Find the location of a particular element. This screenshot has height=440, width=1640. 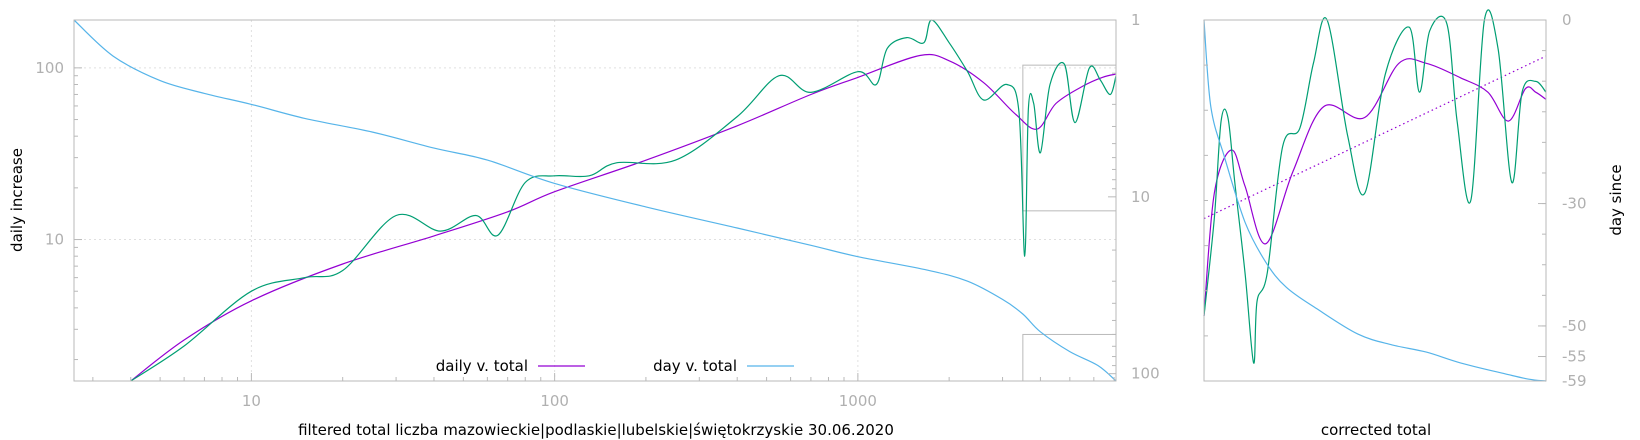

right-y2-tick-label: -30 is located at coordinates (1574, 204).